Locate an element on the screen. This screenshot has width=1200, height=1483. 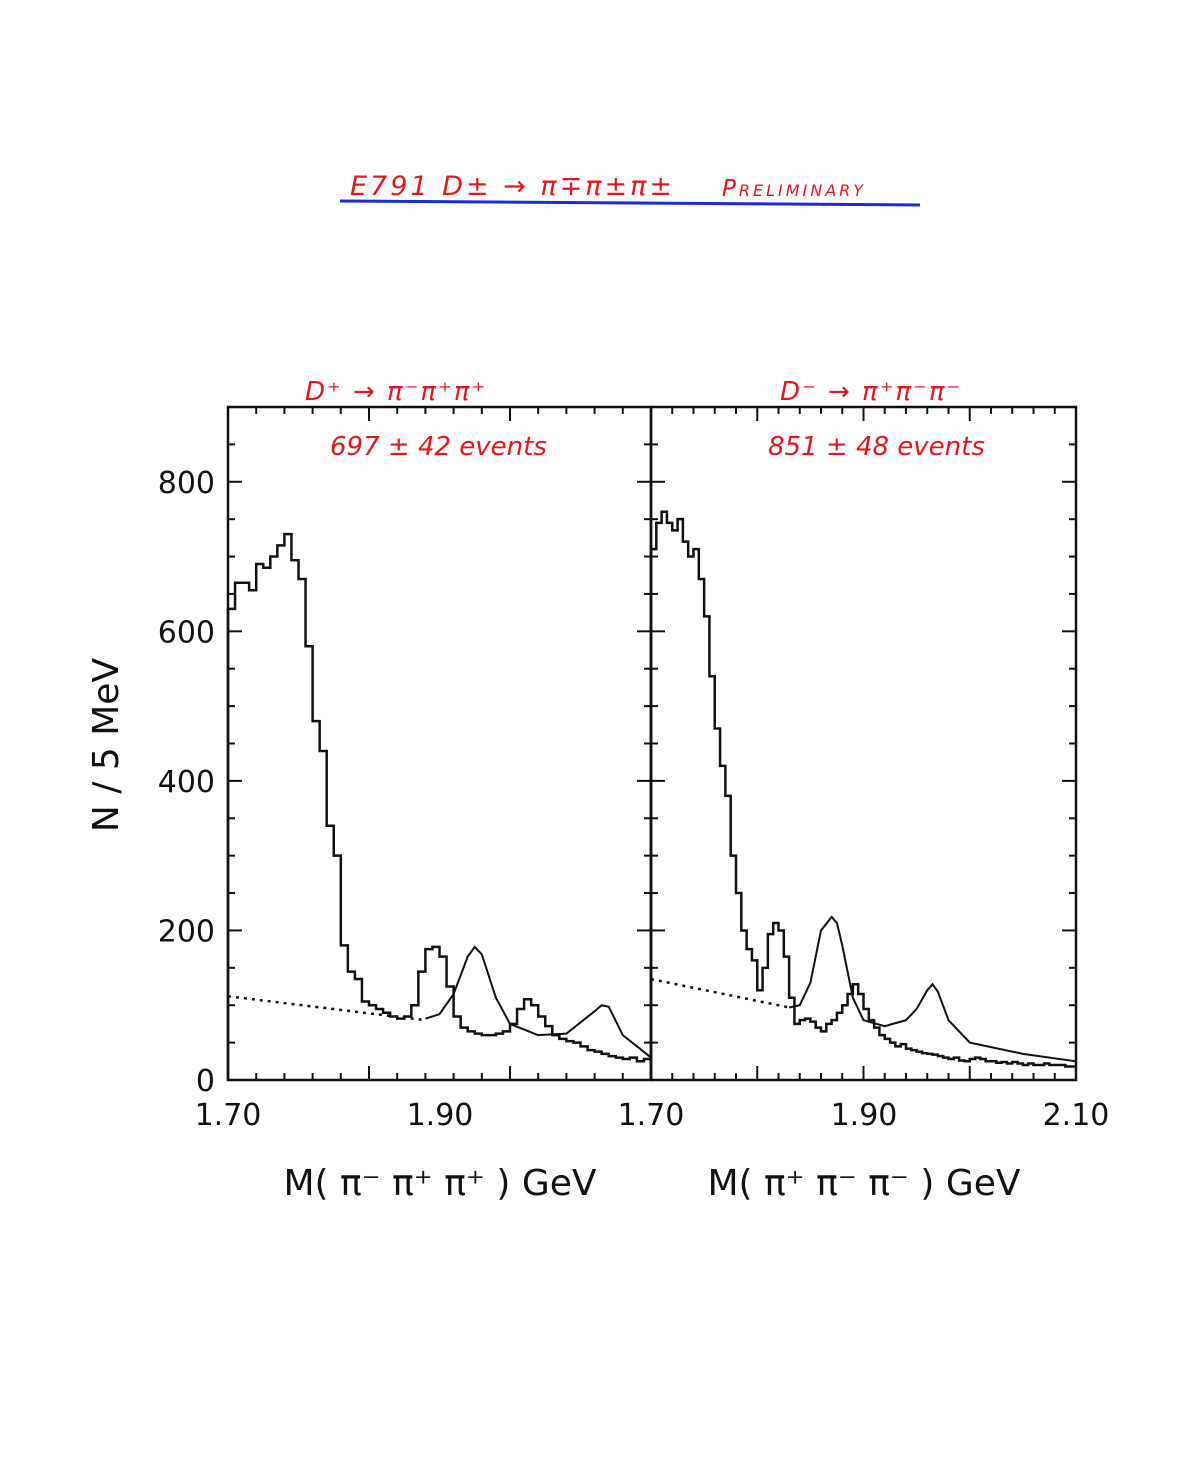
panel-right-events: 851 ± 48 events is located at coordinates (876, 447).